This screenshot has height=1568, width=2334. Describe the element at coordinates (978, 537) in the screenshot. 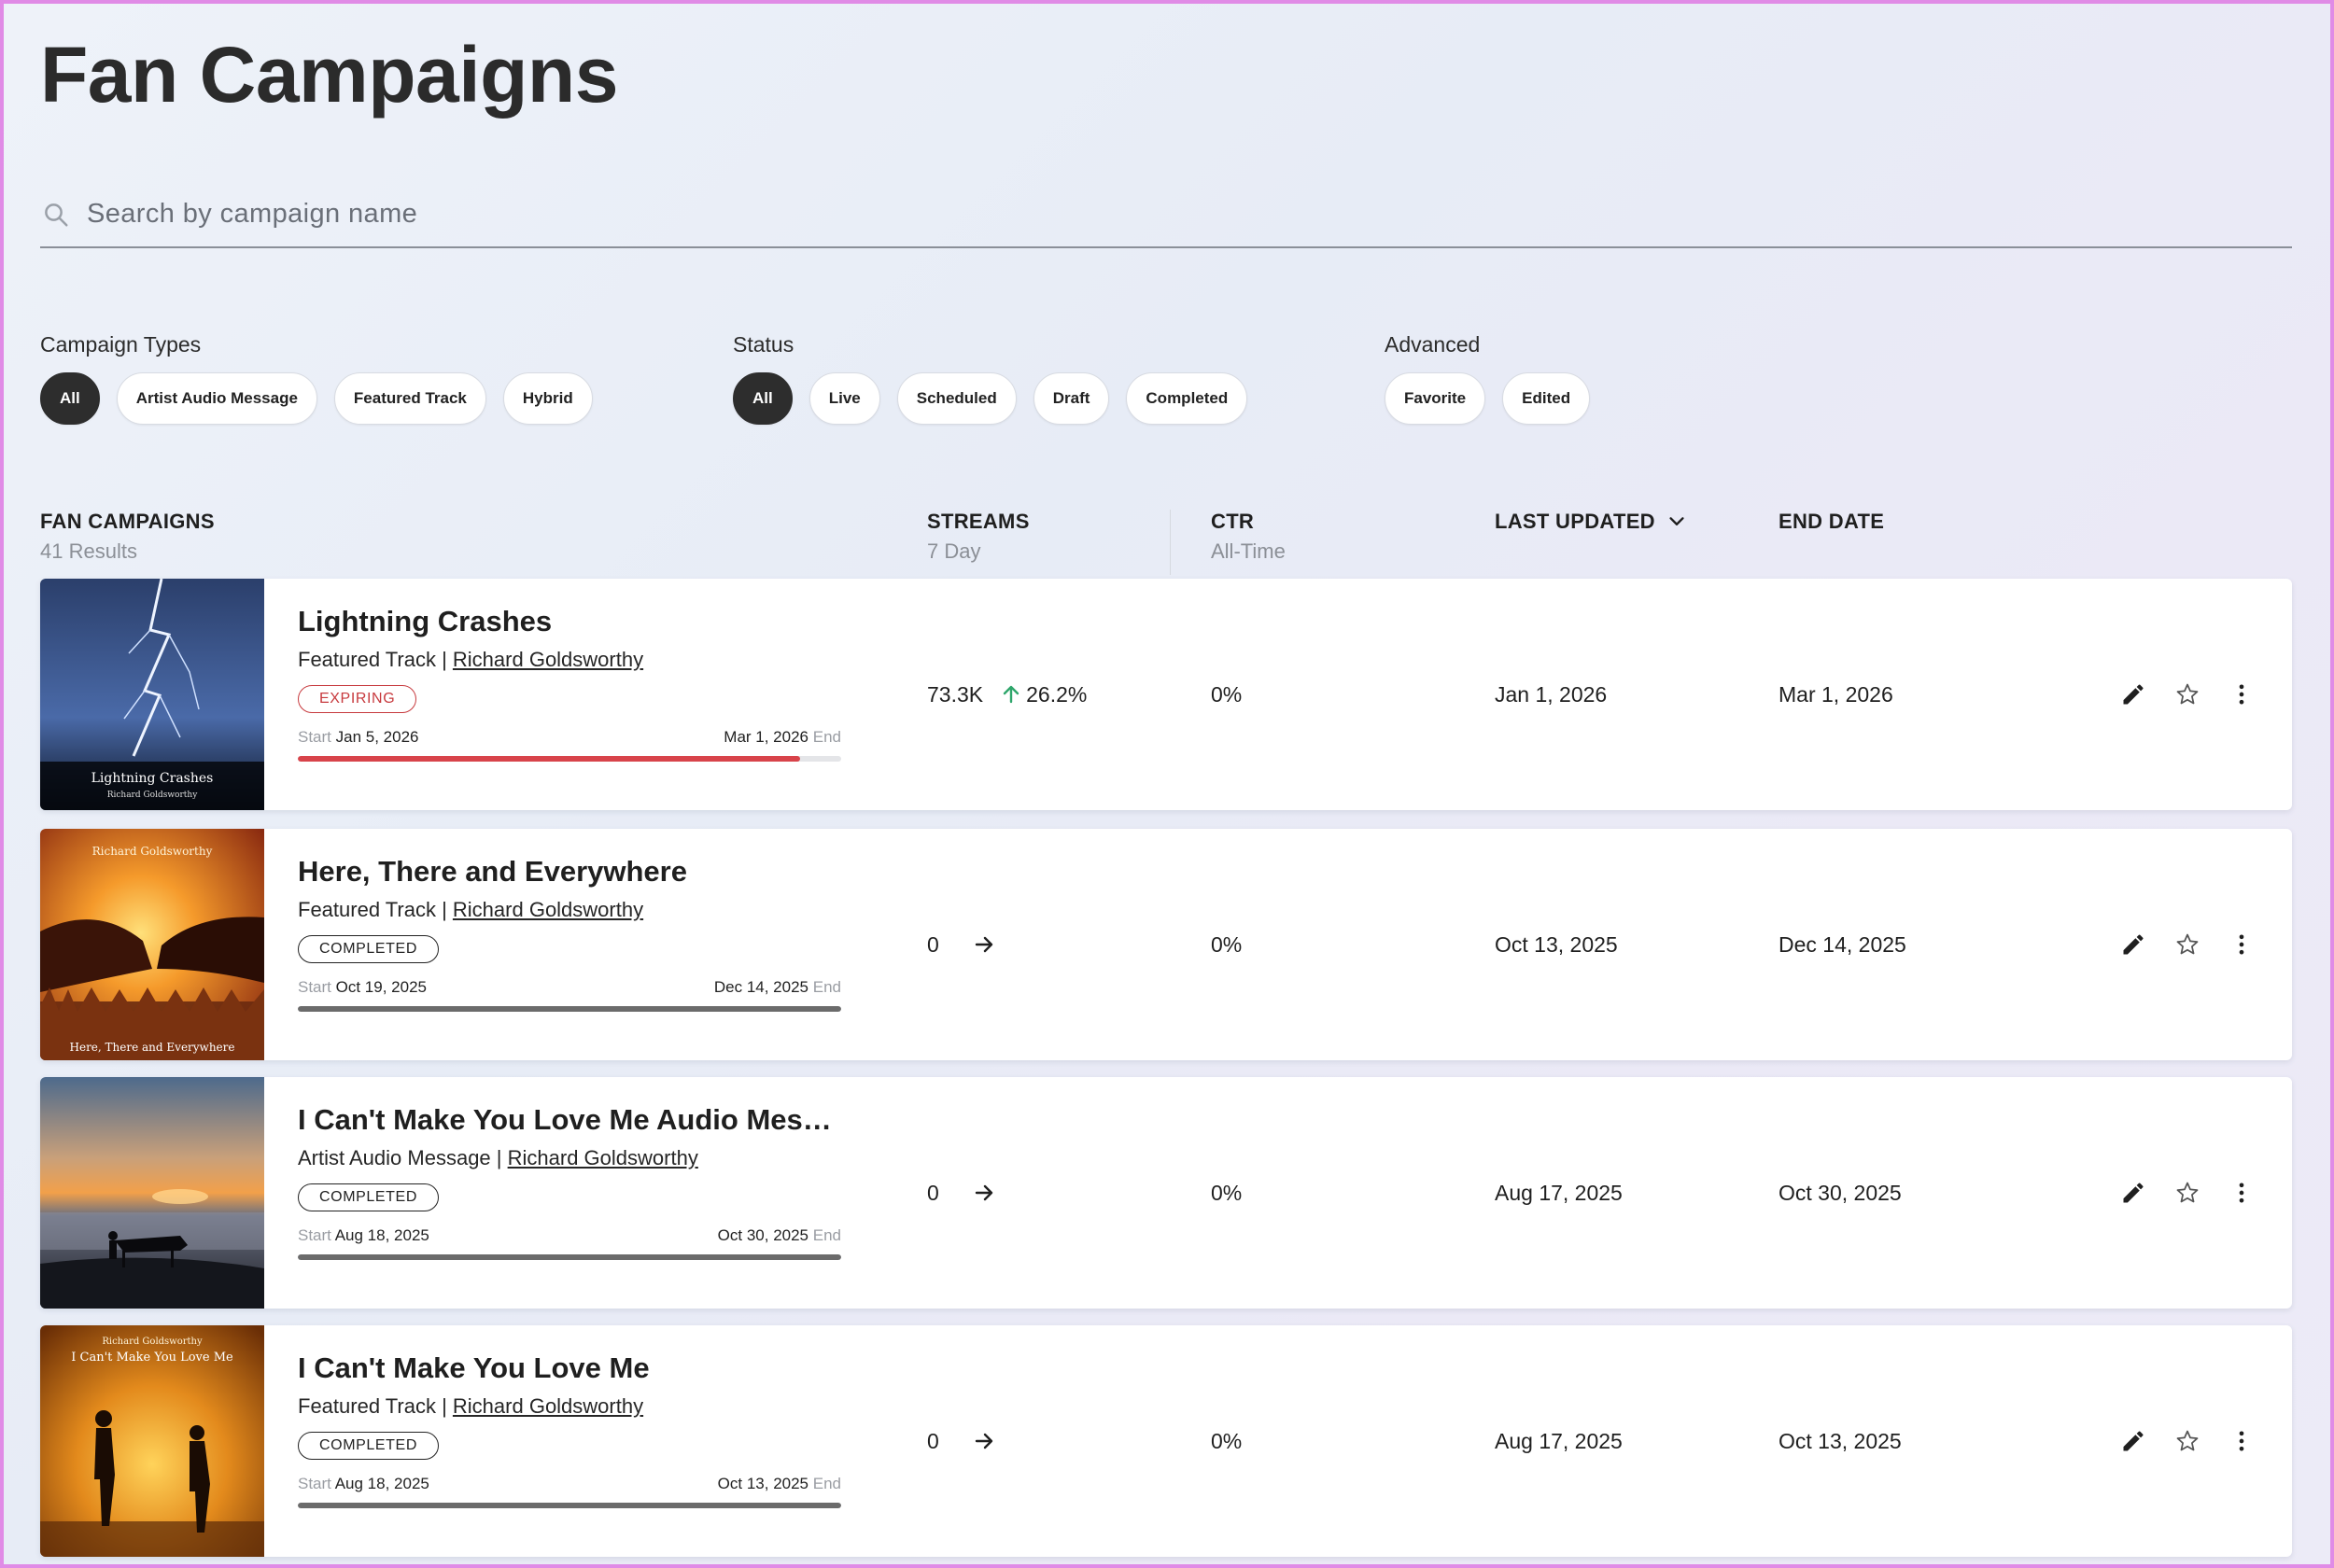

I see `col-streams: STREAMS 7 Day` at that location.